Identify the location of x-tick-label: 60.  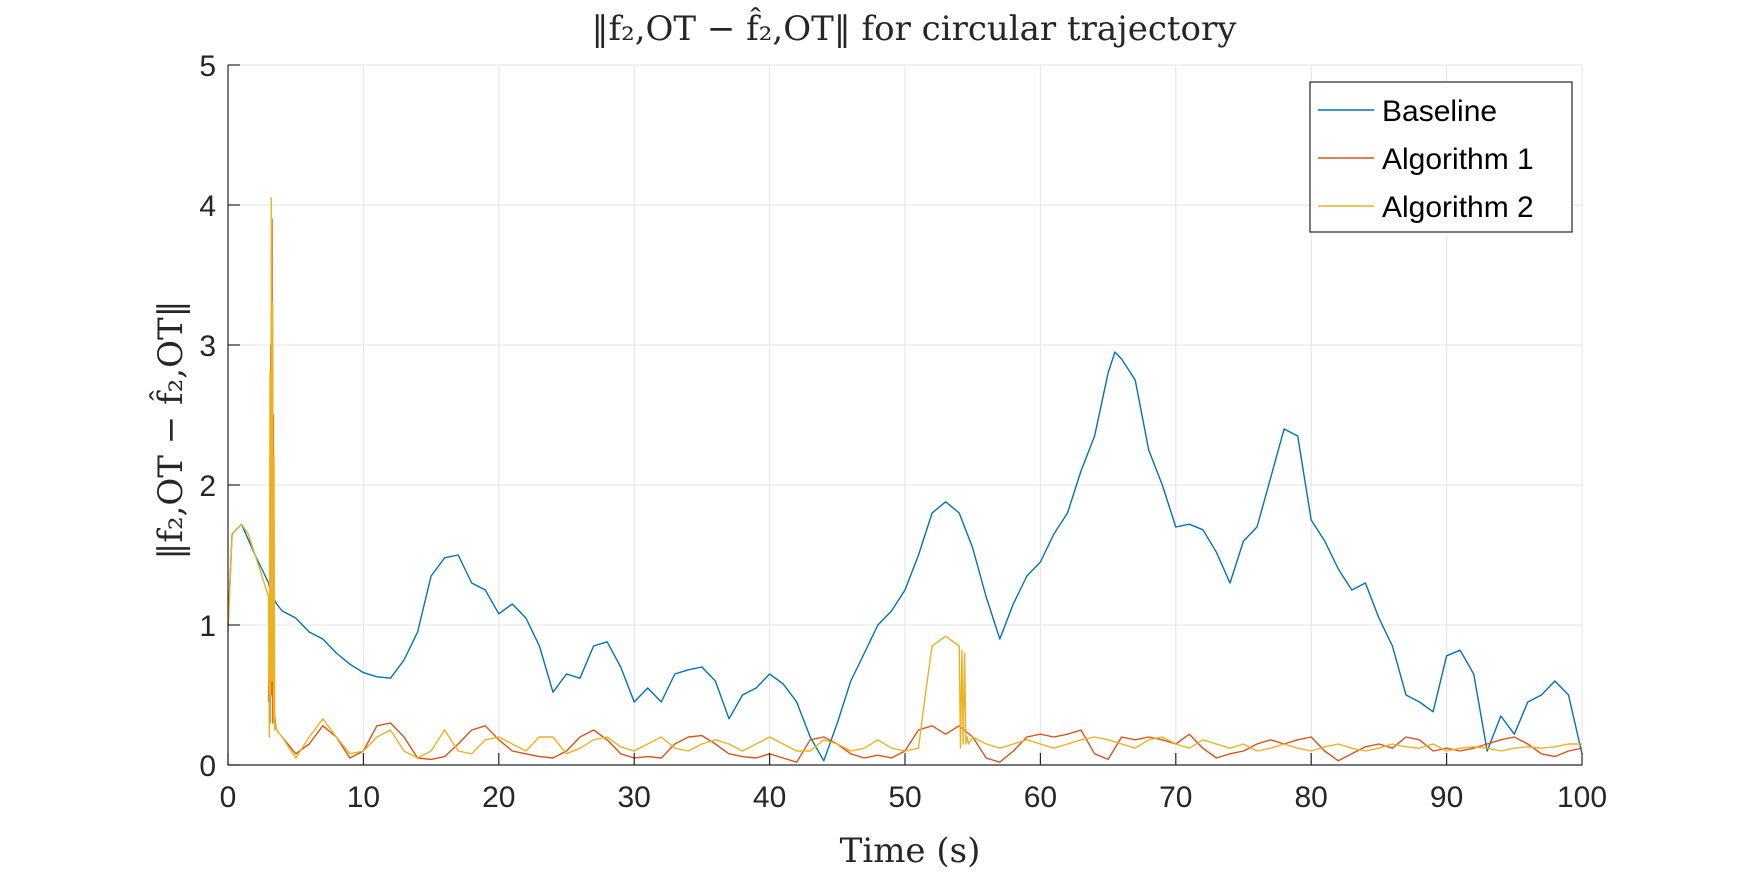
(1040, 797).